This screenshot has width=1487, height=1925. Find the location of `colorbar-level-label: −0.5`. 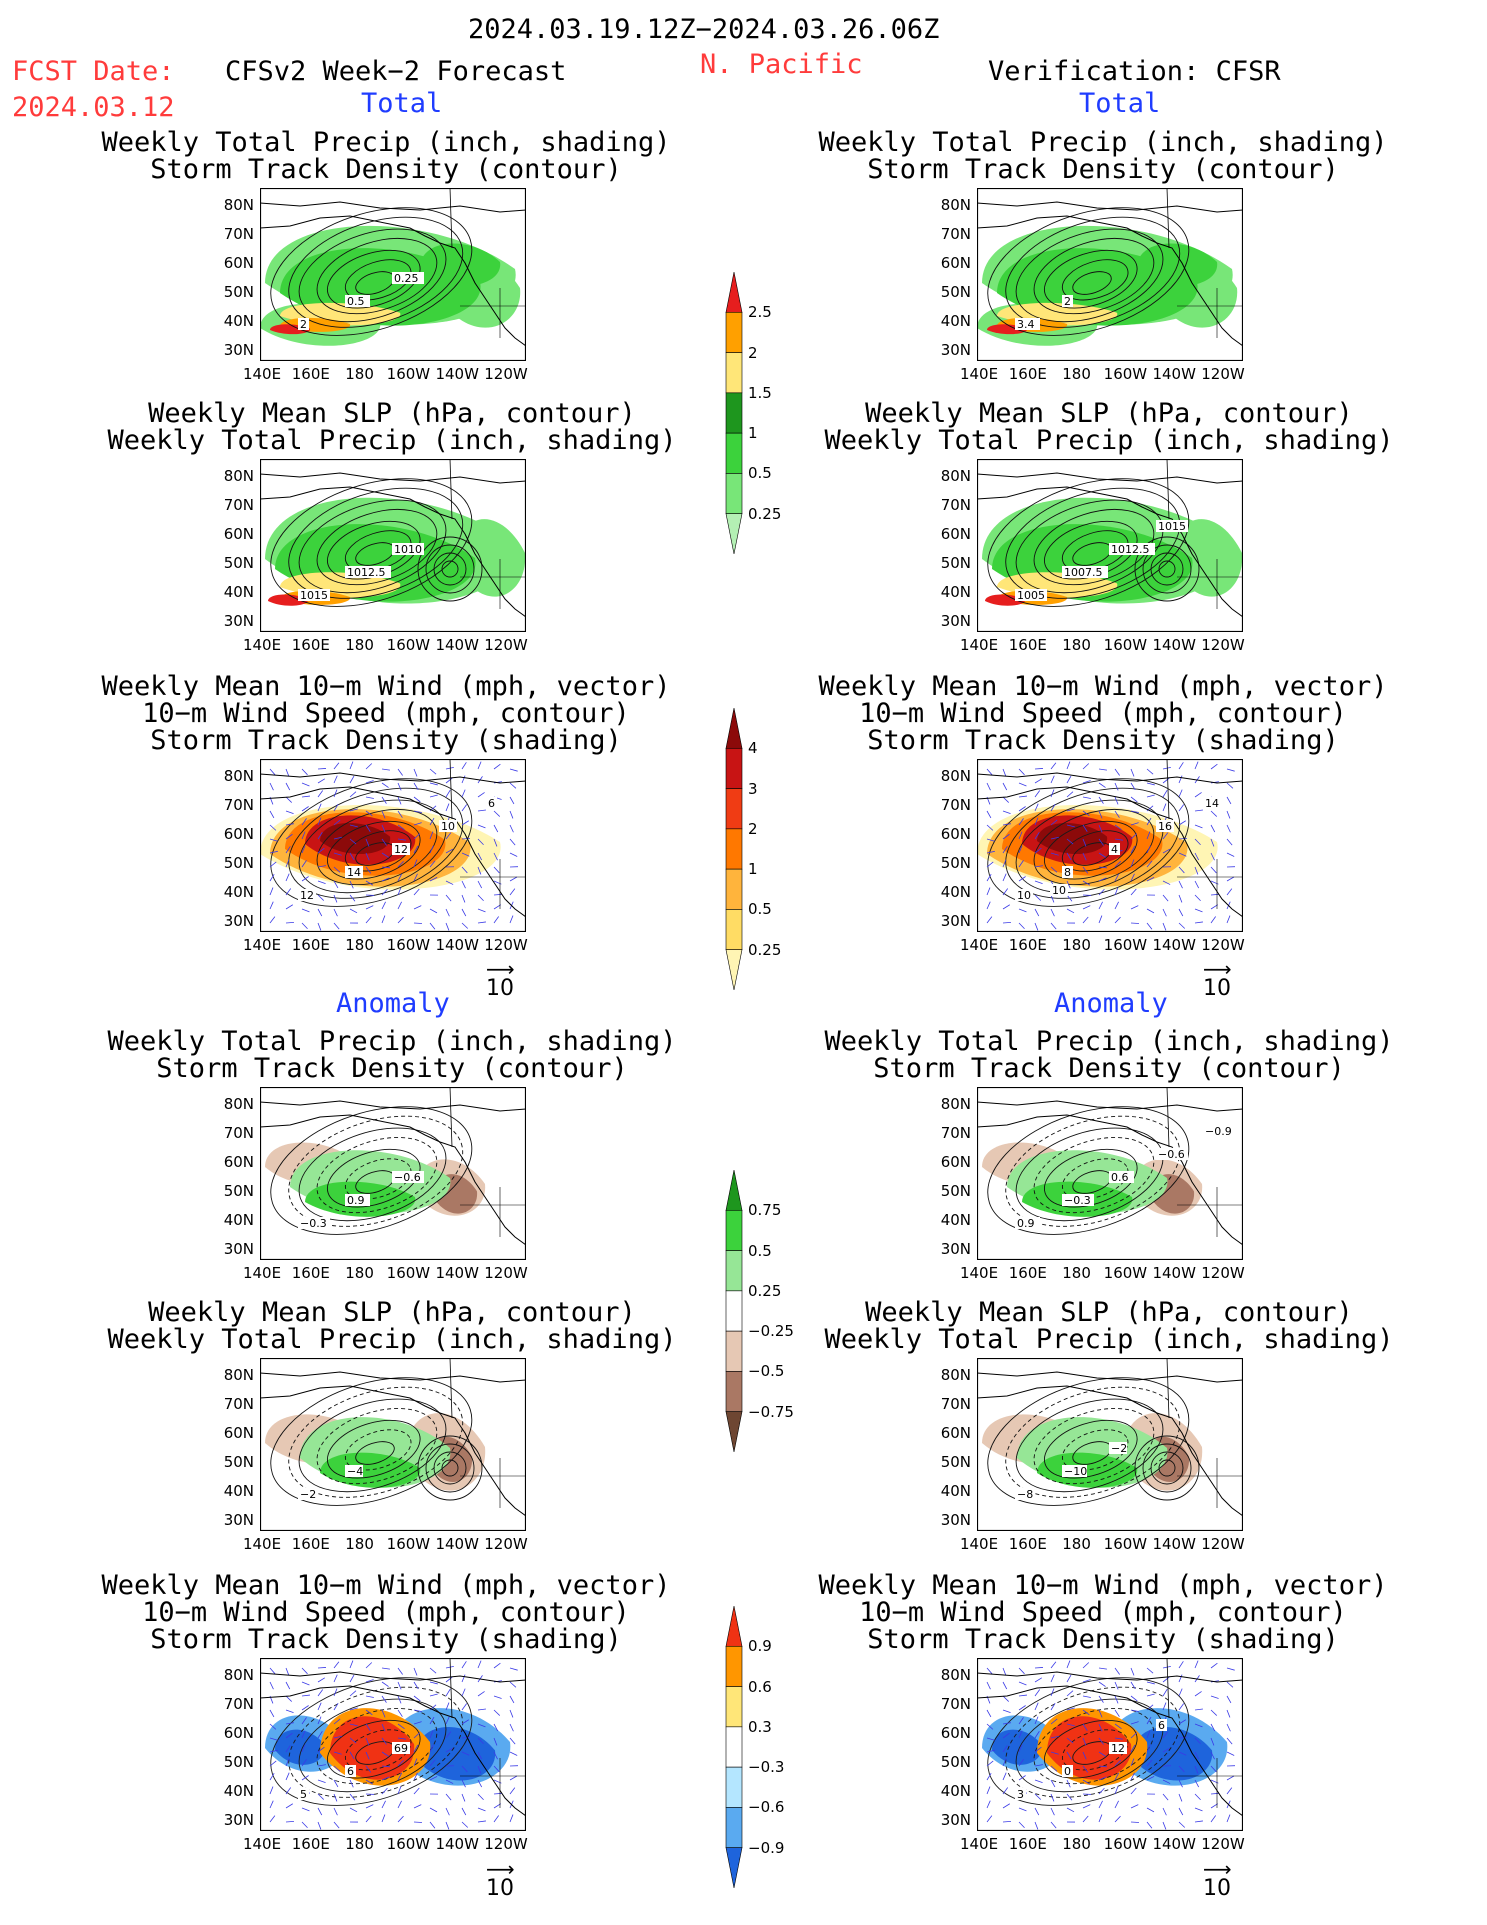

colorbar-level-label: −0.5 is located at coordinates (766, 1371).